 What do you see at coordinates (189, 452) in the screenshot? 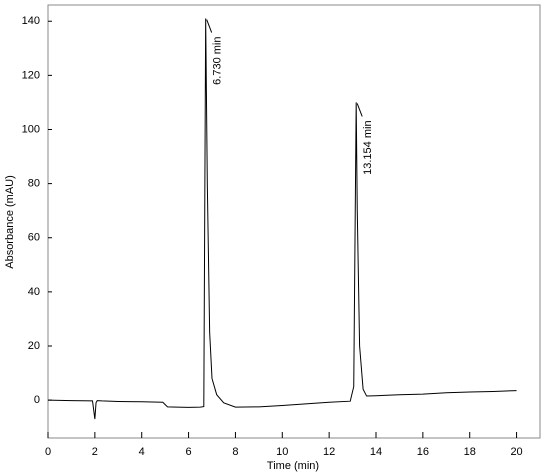
I see `x-tick-label: 6` at bounding box center [189, 452].